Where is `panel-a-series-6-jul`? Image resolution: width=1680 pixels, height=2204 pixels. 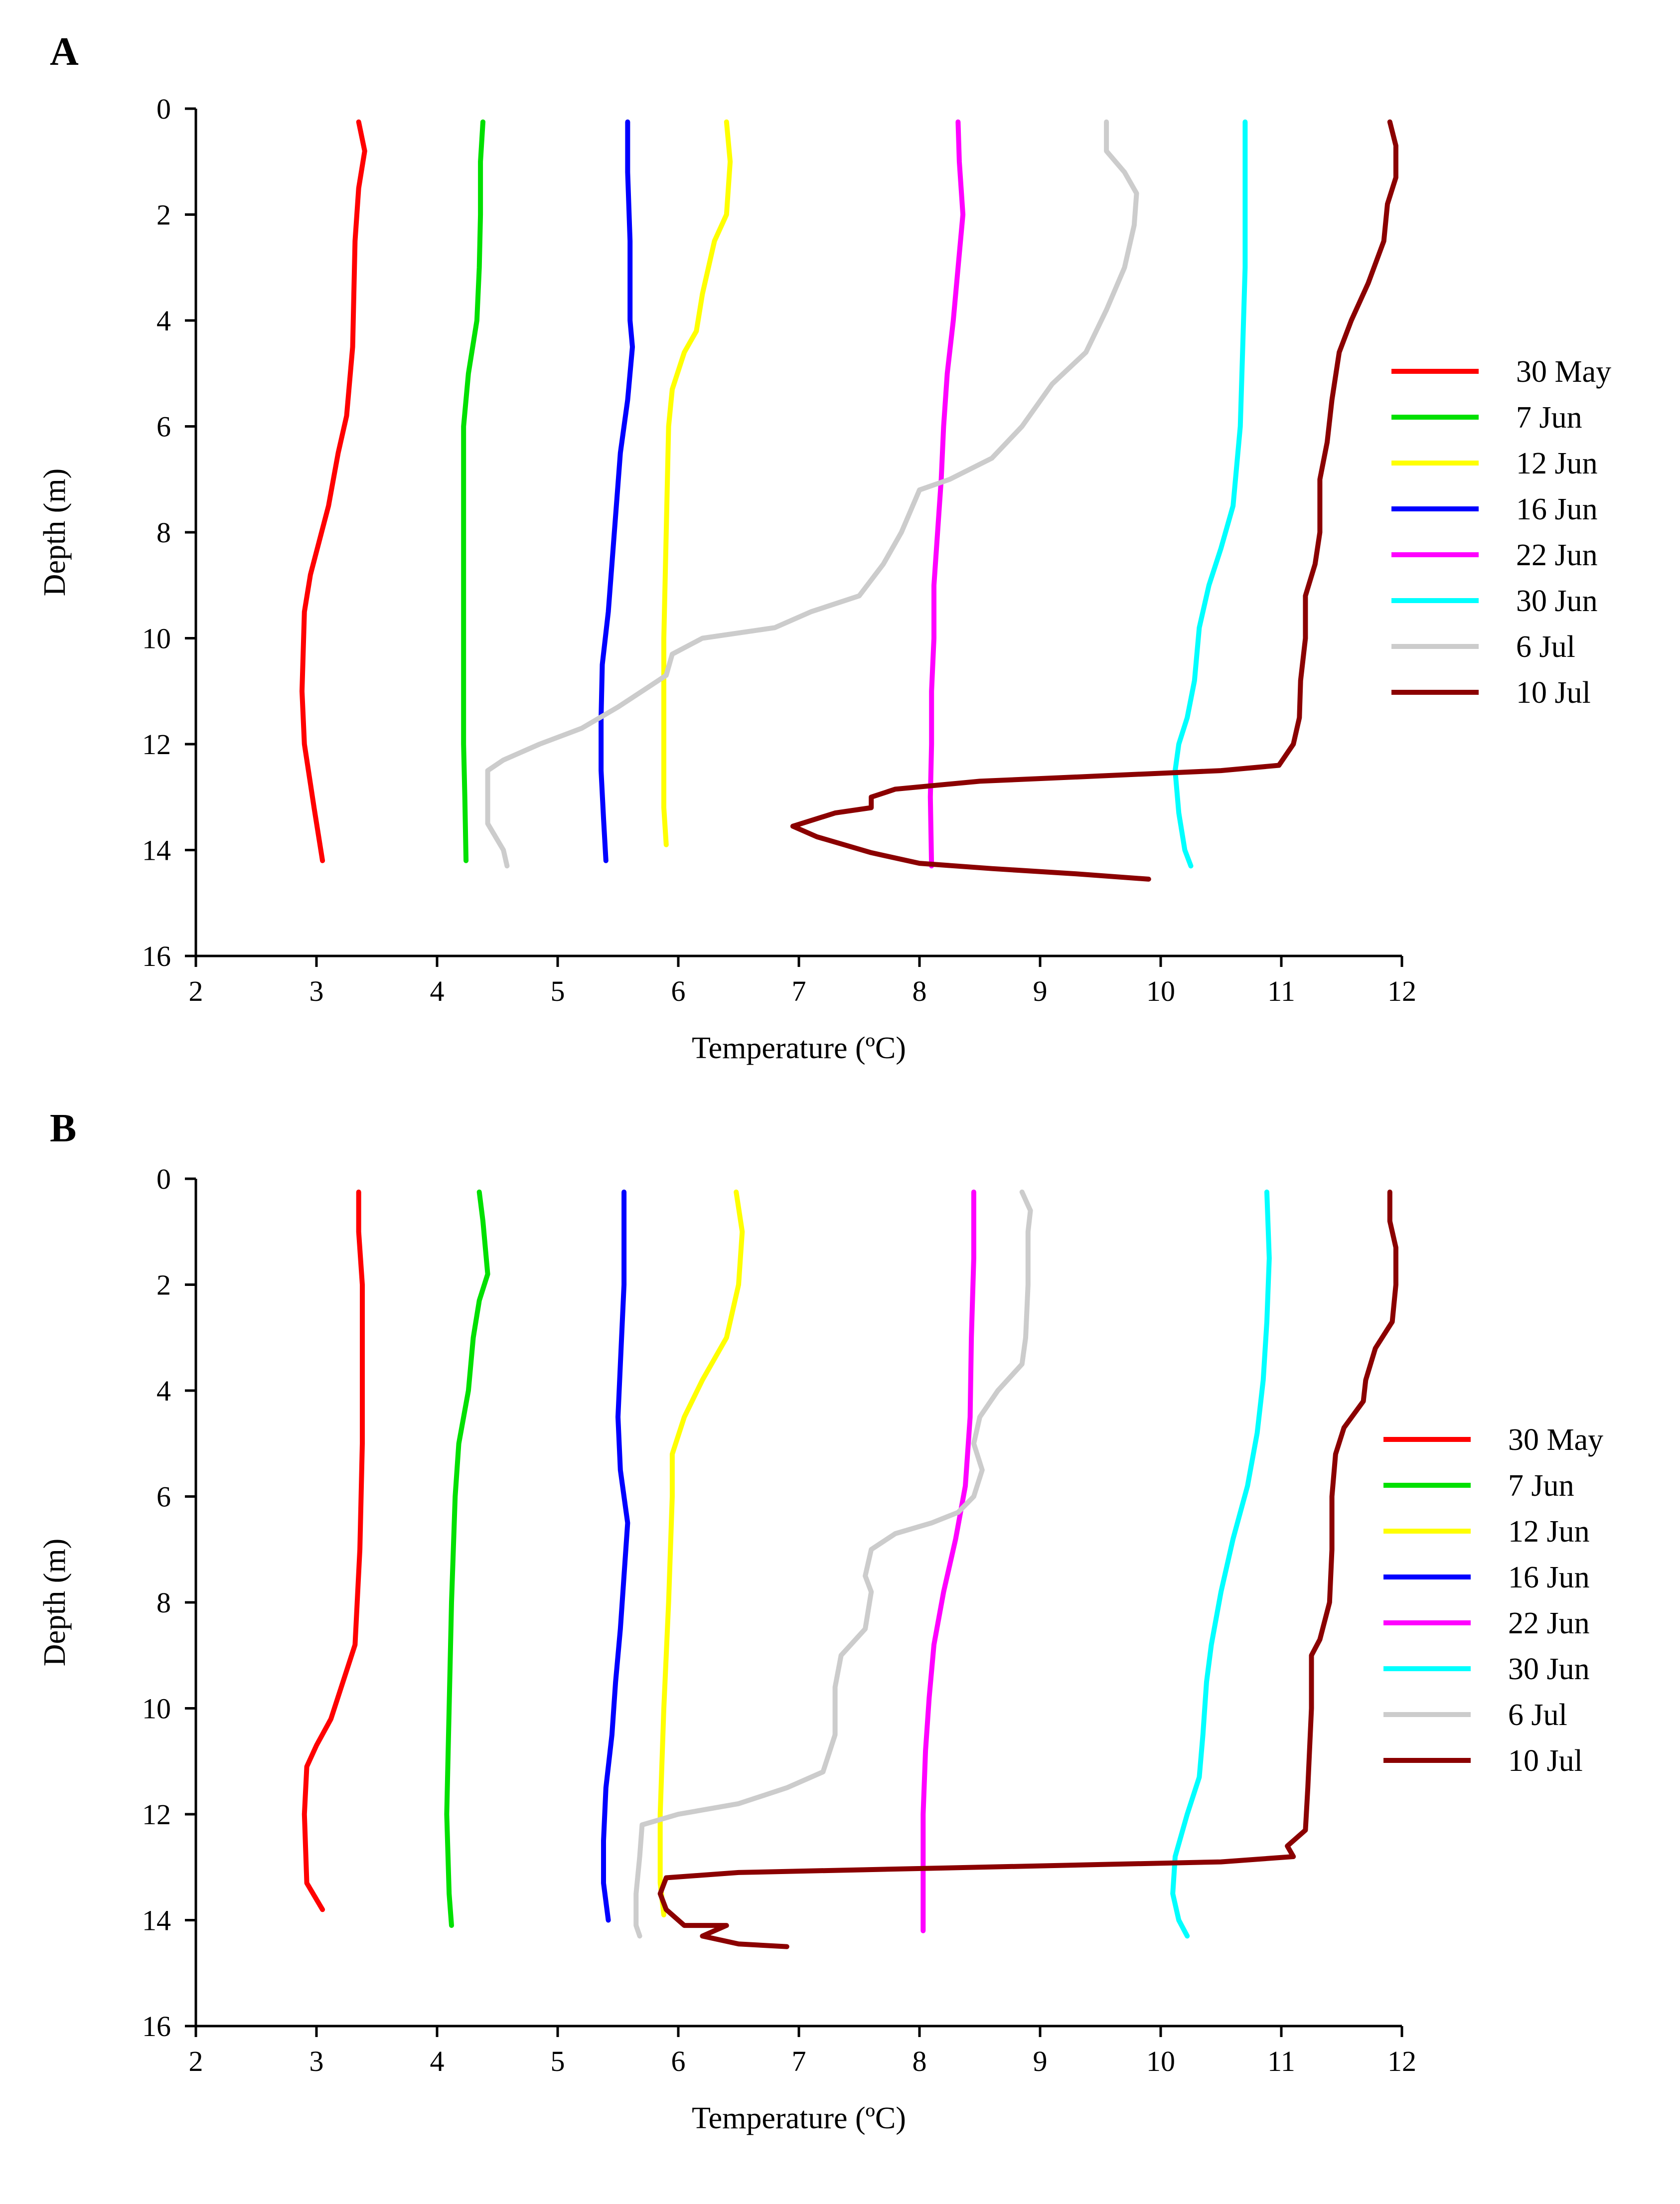 panel-a-series-6-jul is located at coordinates (812, 494).